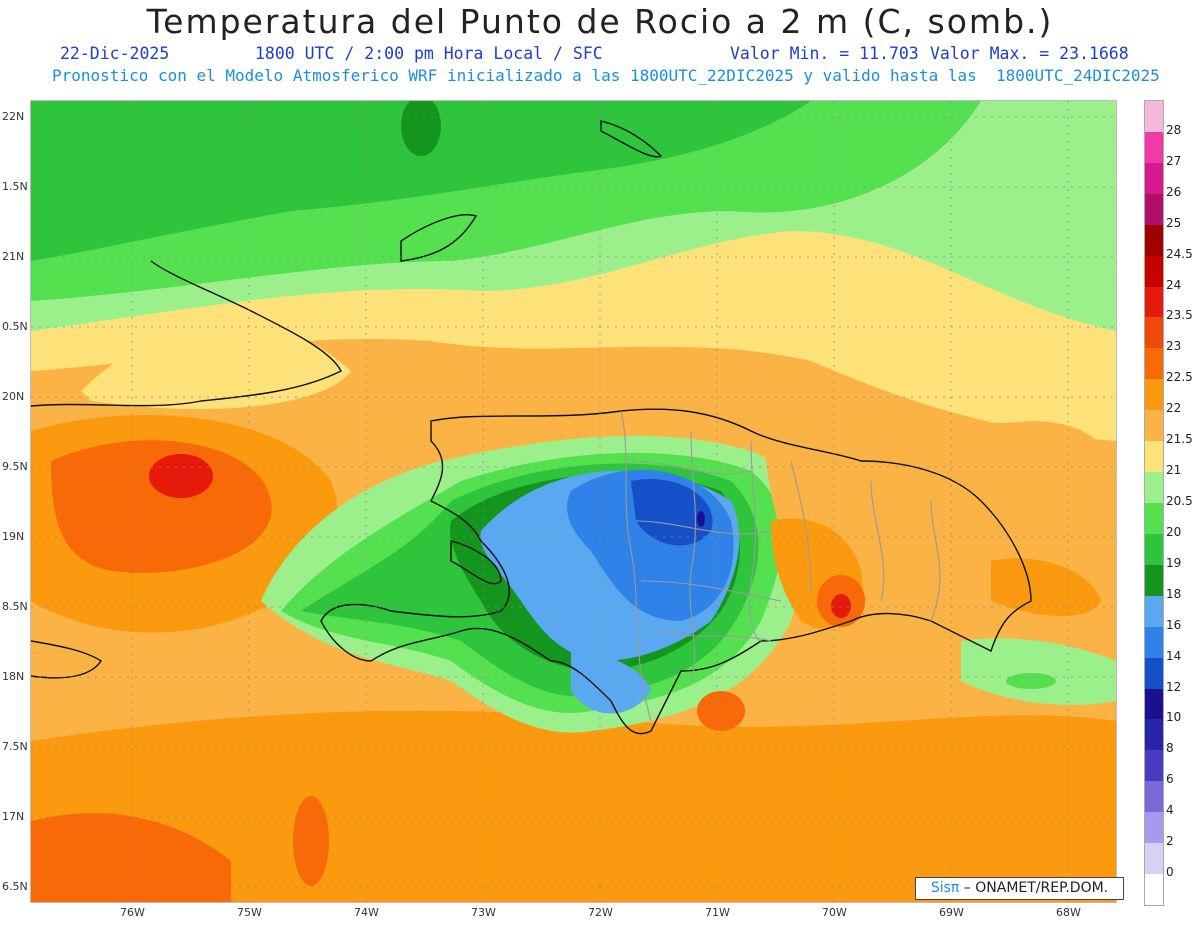 The image size is (1200, 927). What do you see at coordinates (429, 53) in the screenshot?
I see `forecast-time: 1800 UTC / 2:00 pm Hora Local / SFC` at bounding box center [429, 53].